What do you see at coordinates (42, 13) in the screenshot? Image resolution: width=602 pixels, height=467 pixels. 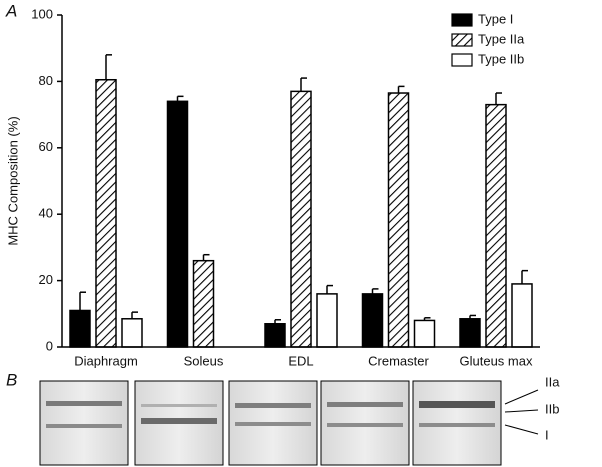 I see `y-tick-label: 100` at bounding box center [42, 13].